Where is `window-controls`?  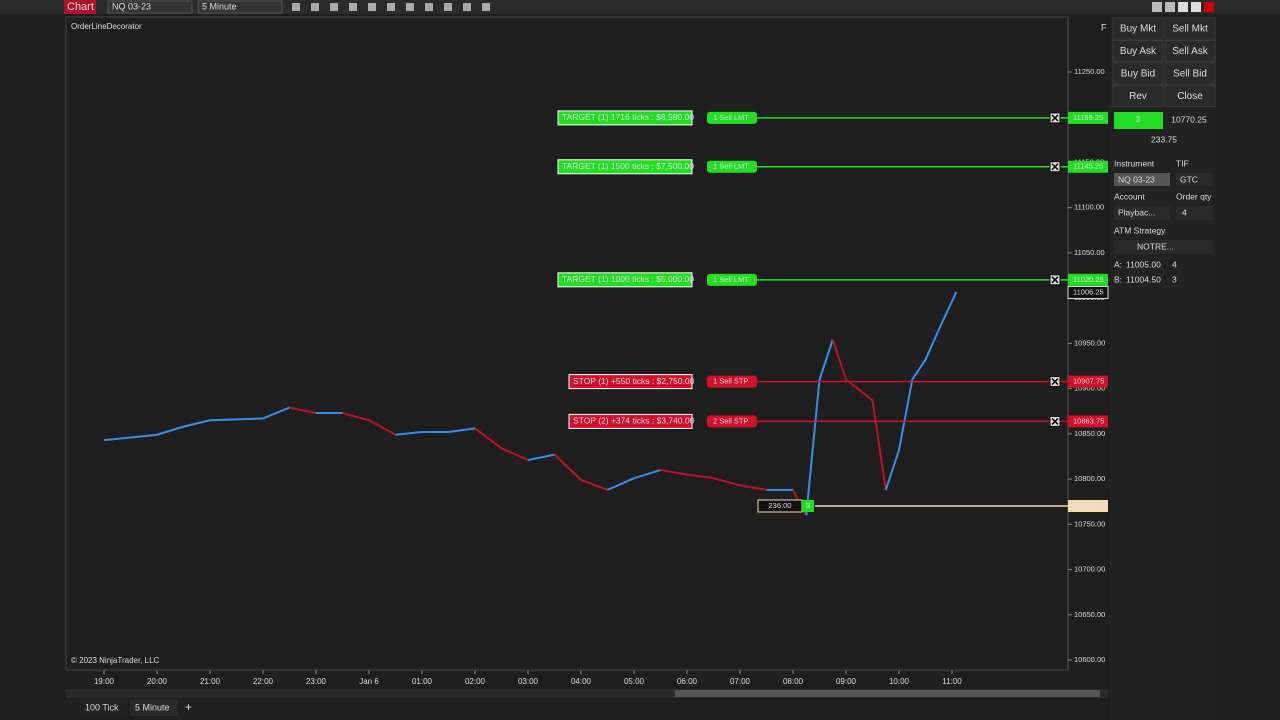
window-controls is located at coordinates (1183, 7).